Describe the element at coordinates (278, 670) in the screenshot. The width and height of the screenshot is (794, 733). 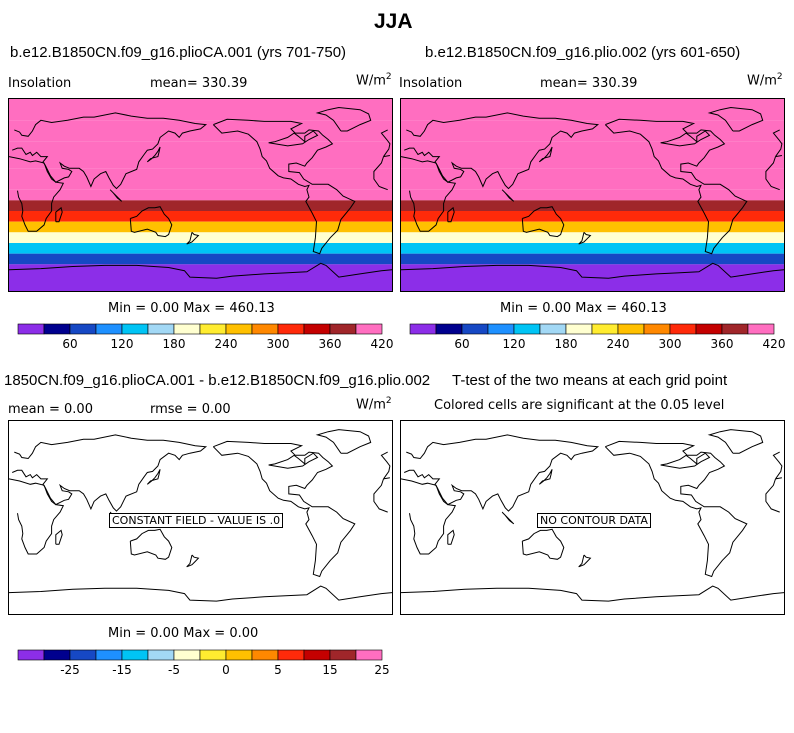
I see `colorbar-tick-label: 5` at that location.